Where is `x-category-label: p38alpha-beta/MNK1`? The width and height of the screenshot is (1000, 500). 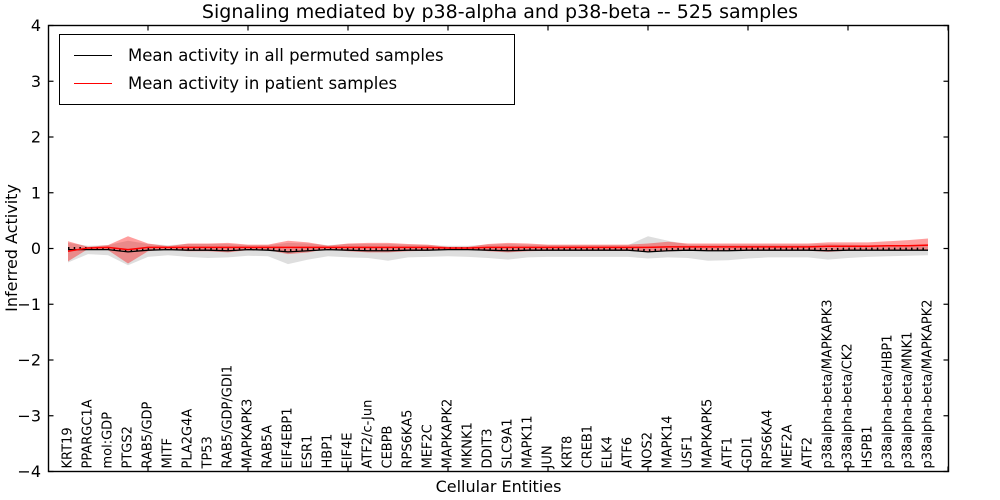
x-category-label: p38alpha-beta/MNK1 is located at coordinates (908, 400).